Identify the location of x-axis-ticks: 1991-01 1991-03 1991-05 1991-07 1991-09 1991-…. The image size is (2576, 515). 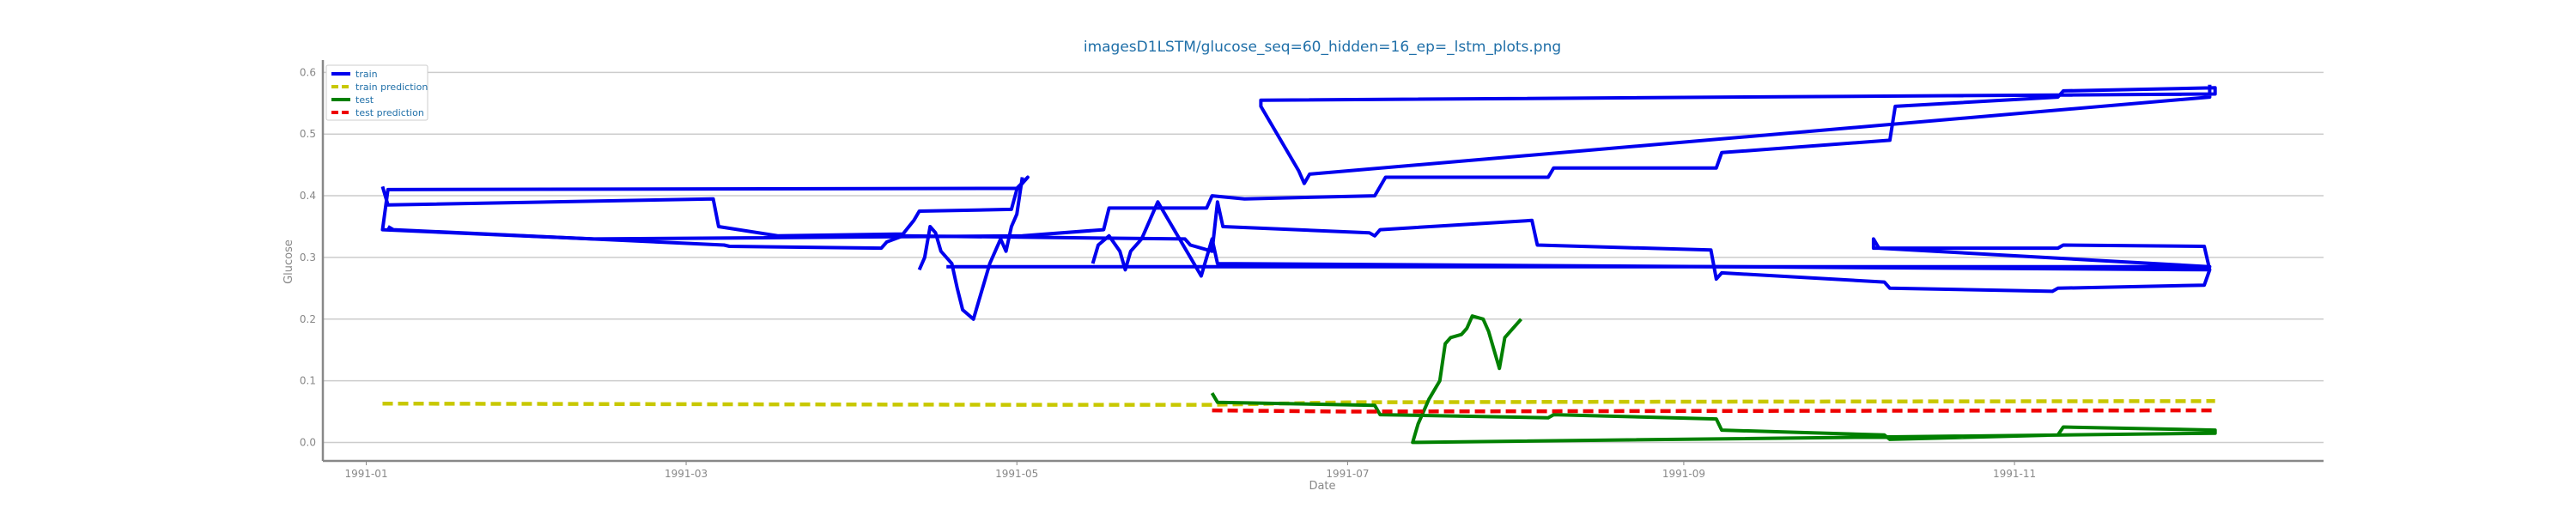
(1190, 470).